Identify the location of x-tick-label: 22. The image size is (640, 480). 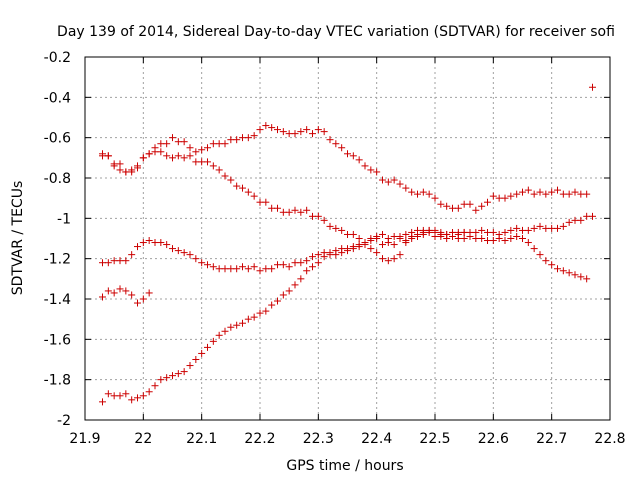
(143, 439).